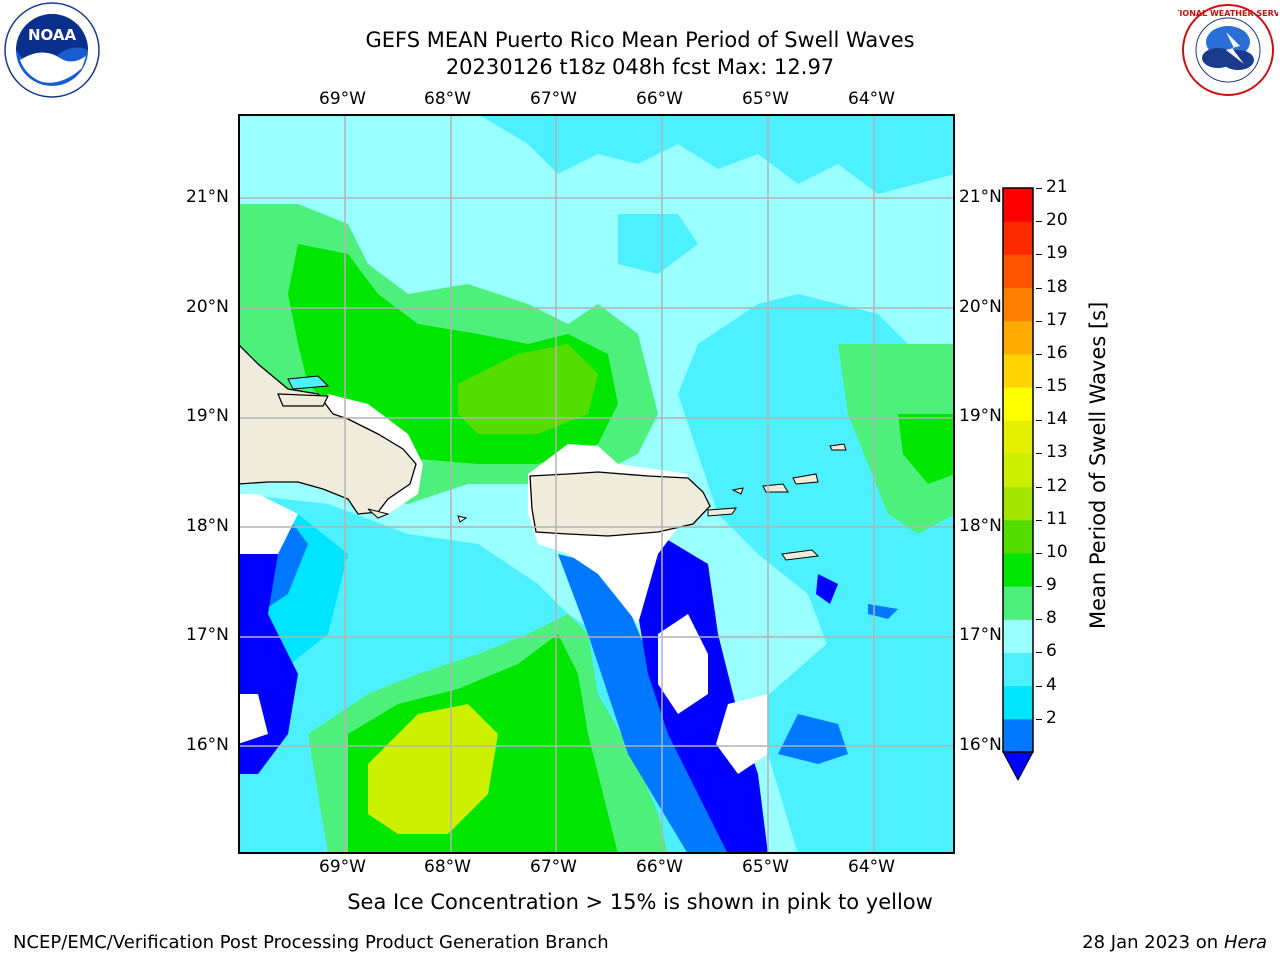 The image size is (1280, 960). I want to click on lat-label-left-16n: 16°N, so click(207, 745).